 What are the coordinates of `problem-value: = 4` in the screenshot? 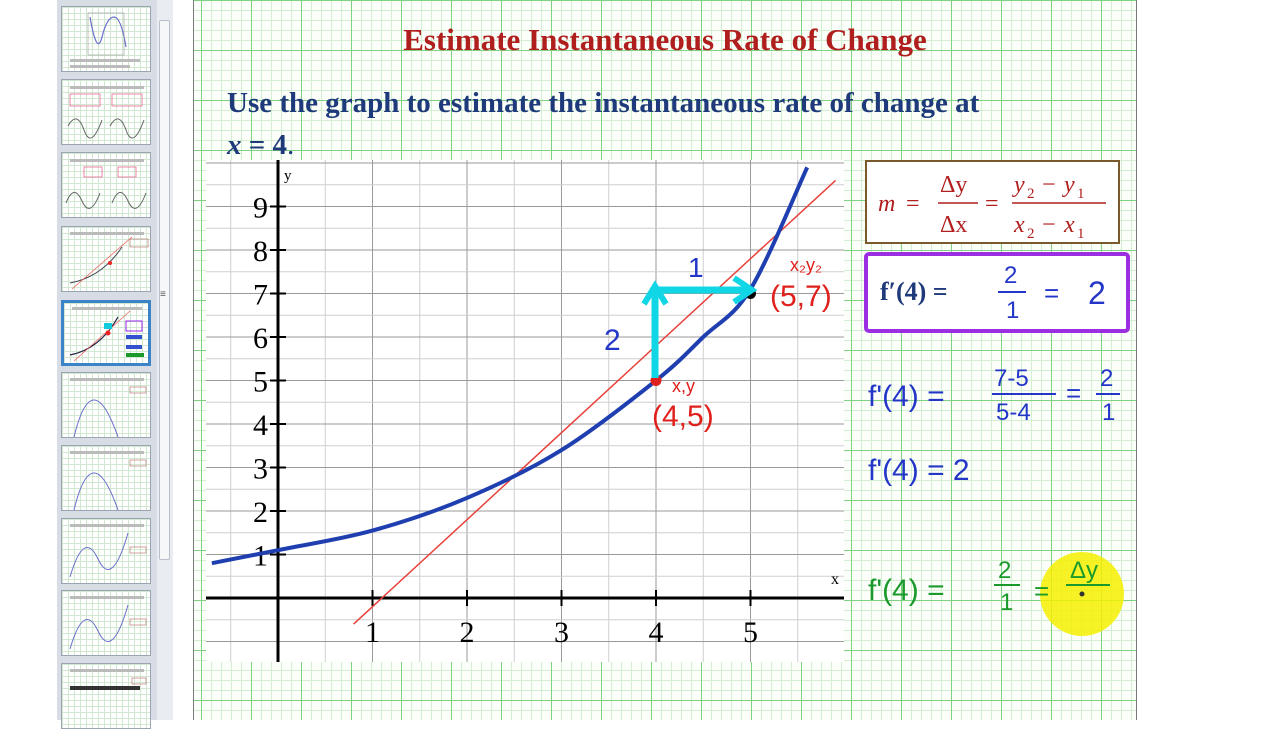 It's located at (264, 145).